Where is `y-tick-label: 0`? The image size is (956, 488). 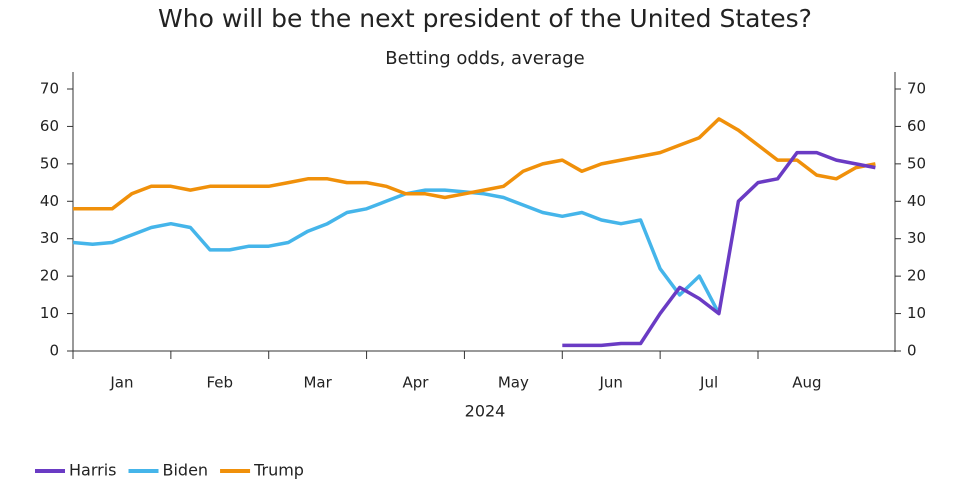
y-tick-label: 0 is located at coordinates (54, 351).